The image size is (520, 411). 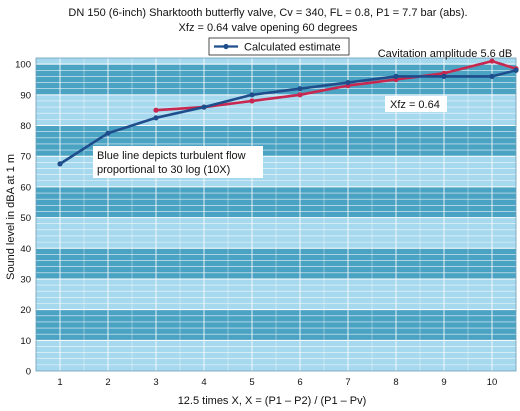 What do you see at coordinates (107, 382) in the screenshot?
I see `x-tick-label: 2` at bounding box center [107, 382].